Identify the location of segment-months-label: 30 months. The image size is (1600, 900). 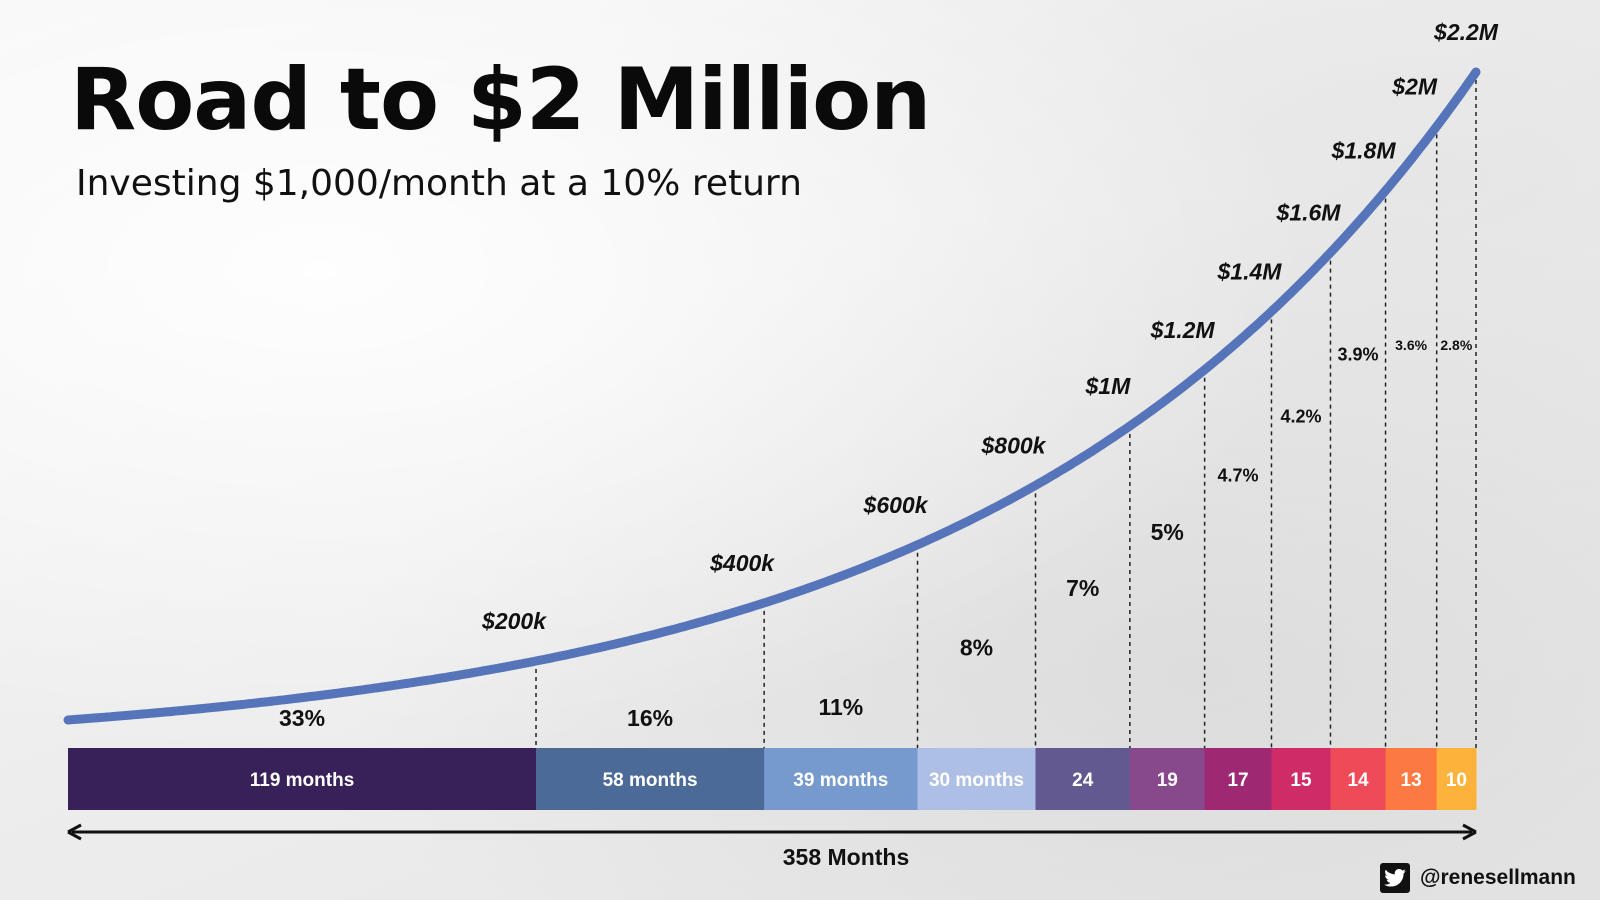
(976, 780).